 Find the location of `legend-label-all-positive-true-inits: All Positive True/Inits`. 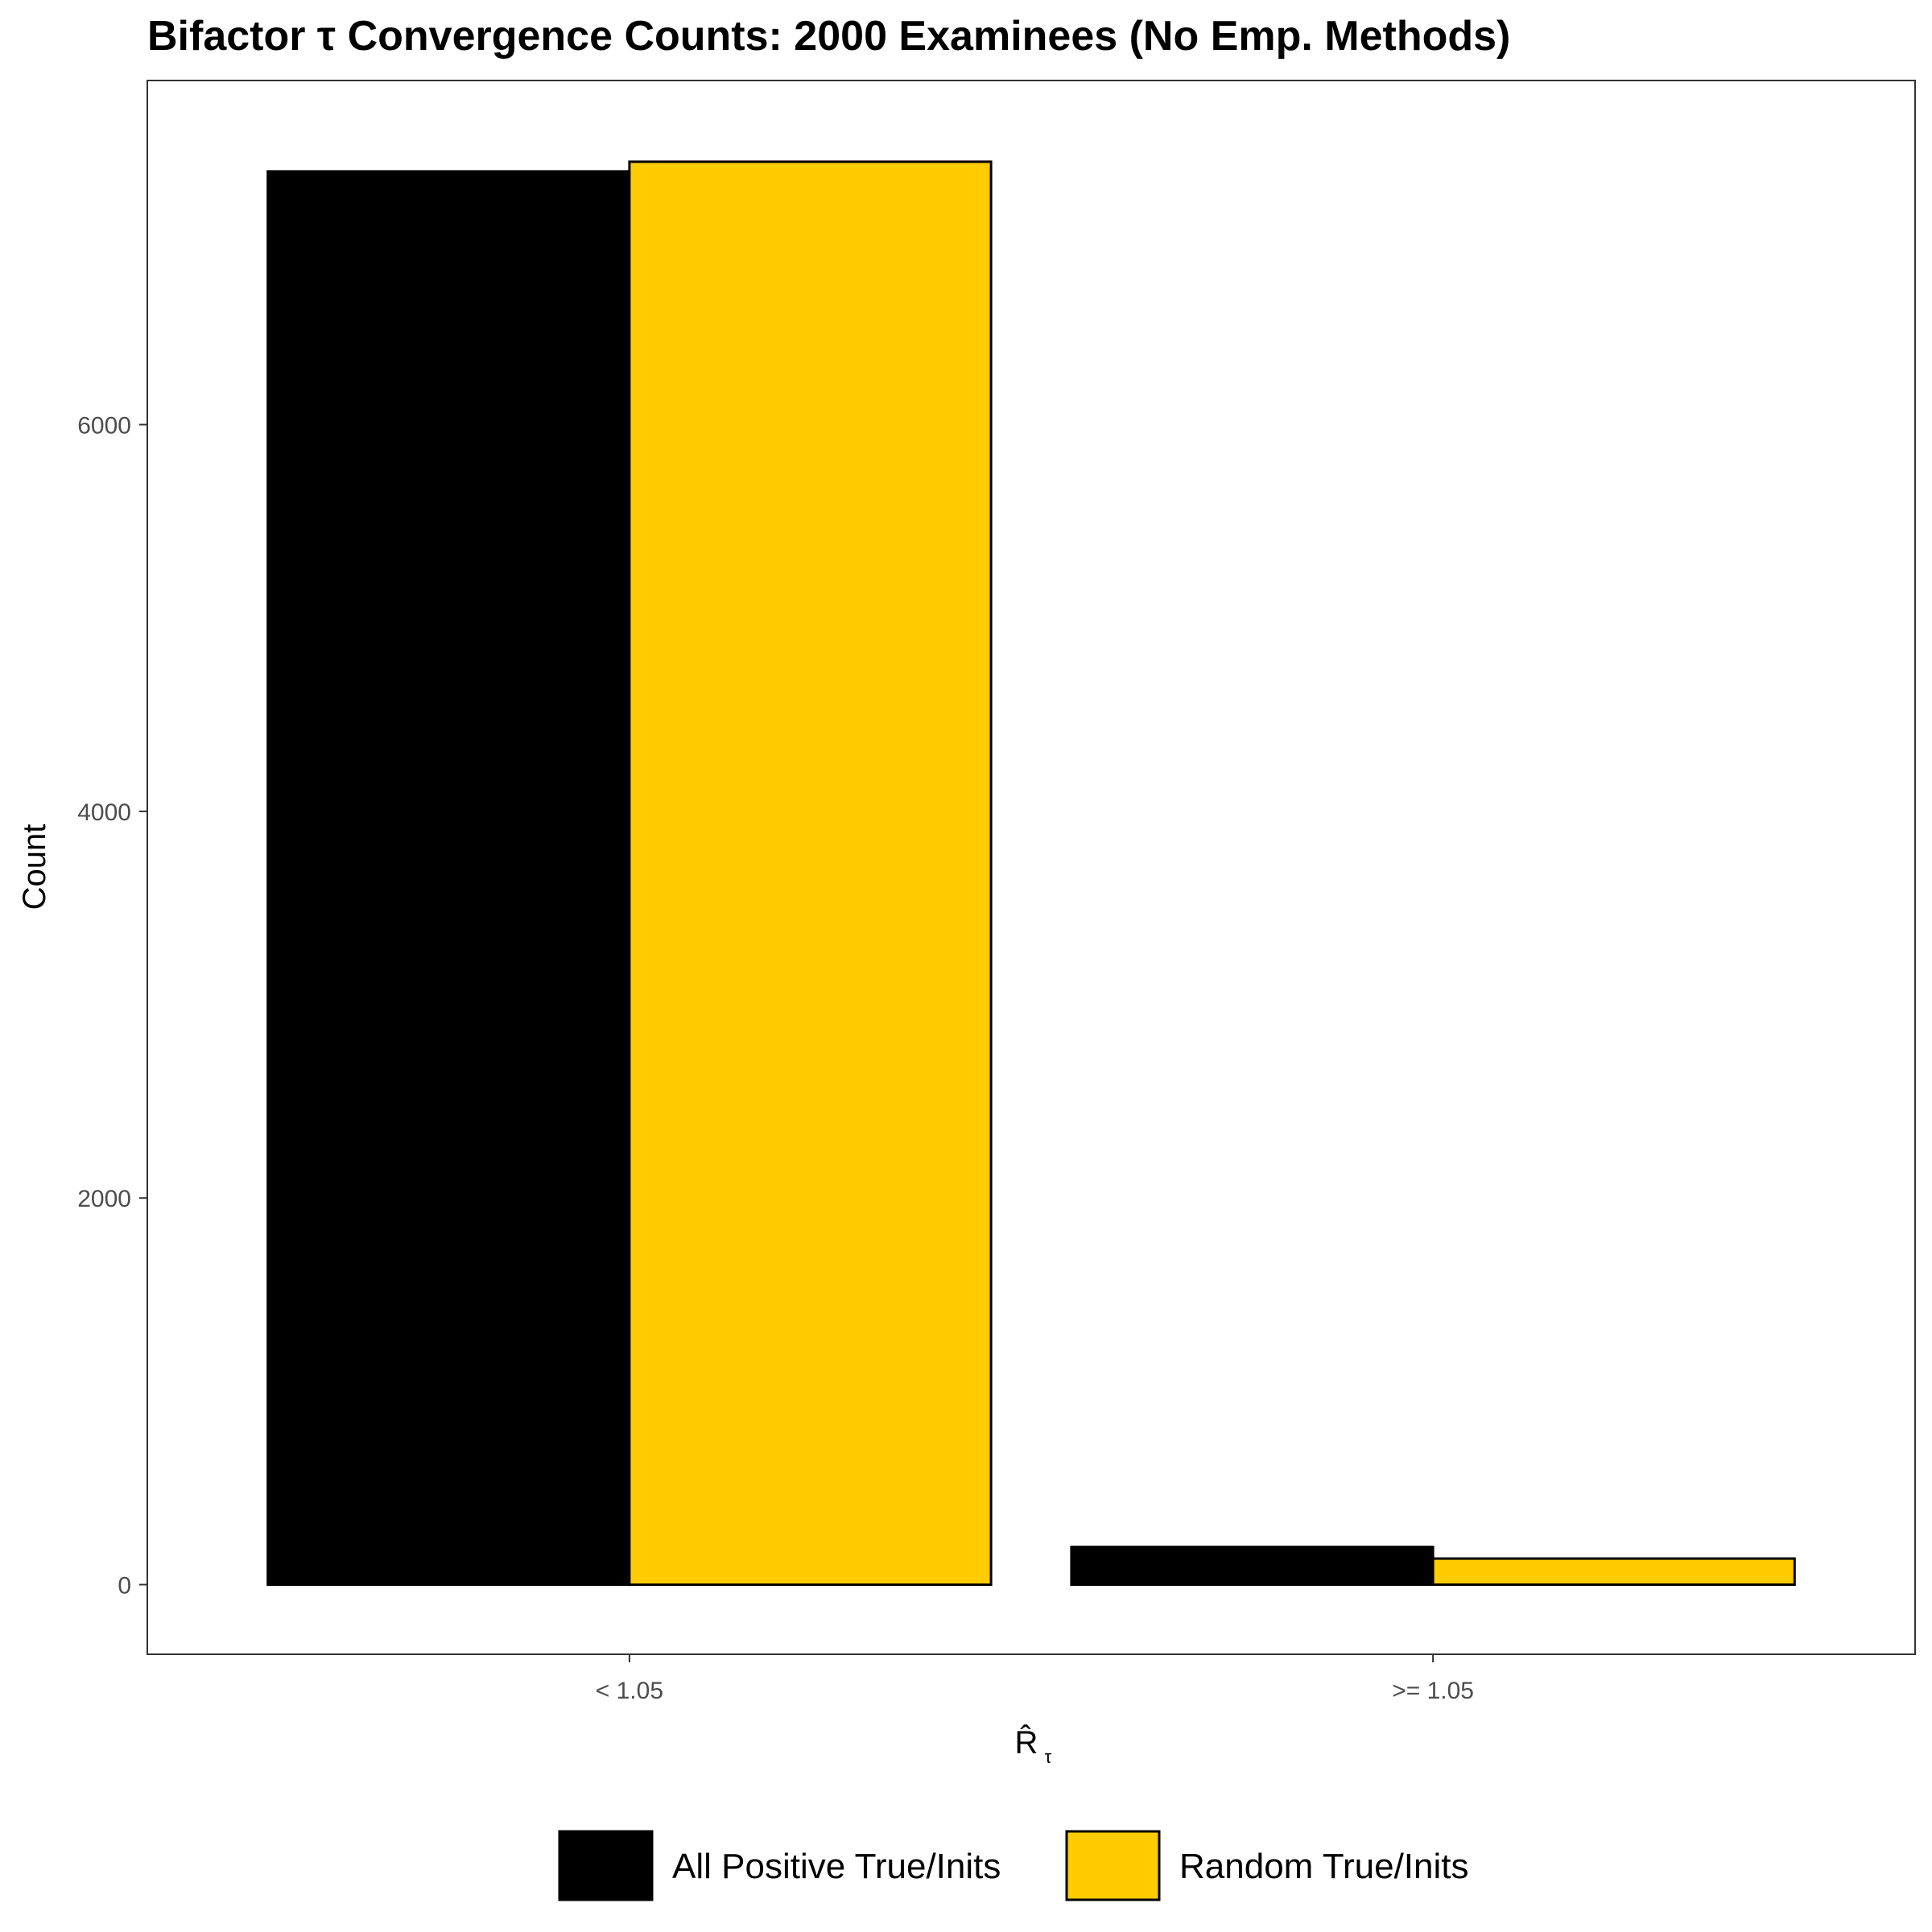

legend-label-all-positive-true-inits: All Positive True/Inits is located at coordinates (836, 1866).